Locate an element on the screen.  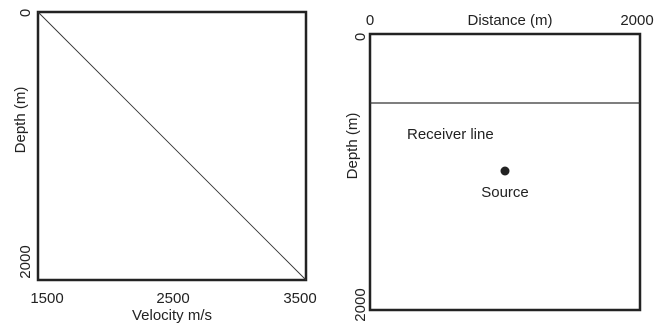
geometry-y-axis-label: Depth (m) is located at coordinates (352, 146).